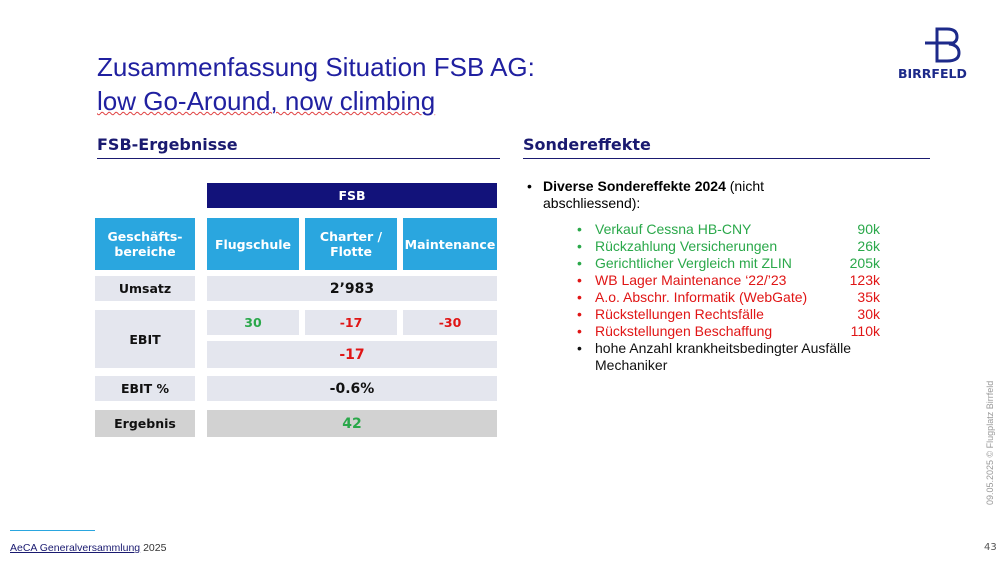 This screenshot has width=997, height=565. I want to click on item-text: Verkauf Cessna HB-CNY, so click(673, 229).